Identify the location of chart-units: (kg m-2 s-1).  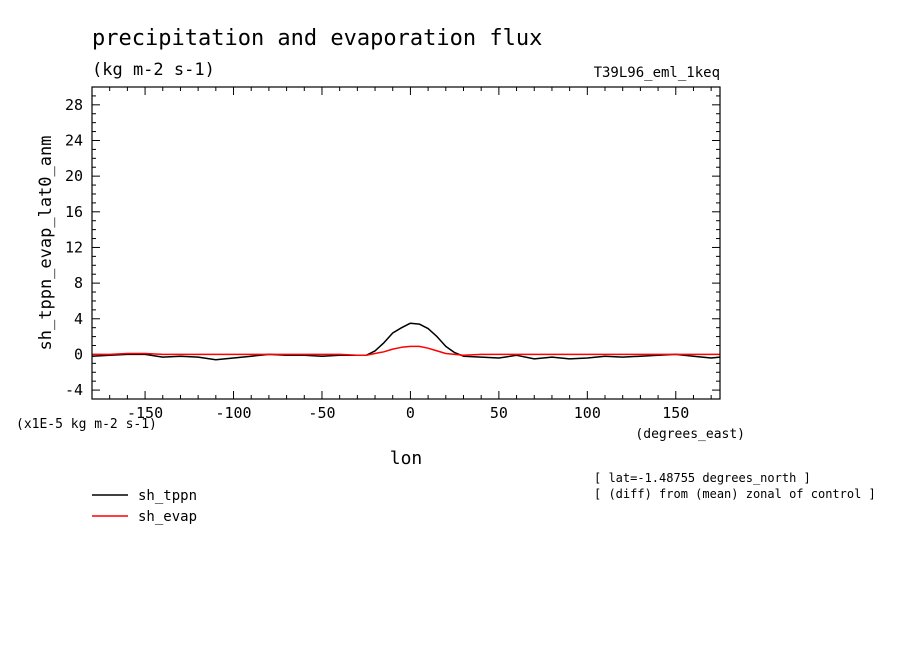
(153, 70).